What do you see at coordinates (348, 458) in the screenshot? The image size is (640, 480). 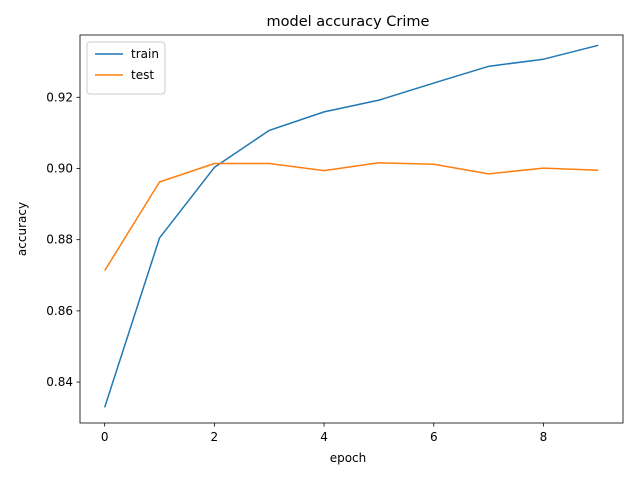 I see `x-axis-label: epoch` at bounding box center [348, 458].